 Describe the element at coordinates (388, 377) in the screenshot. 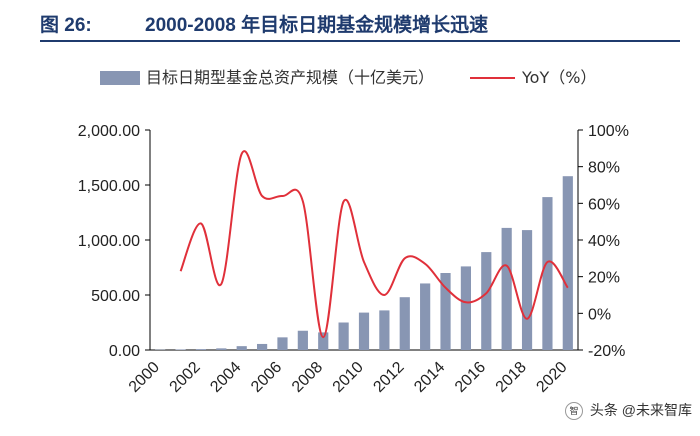

I see `x-tick-label: 2012` at that location.